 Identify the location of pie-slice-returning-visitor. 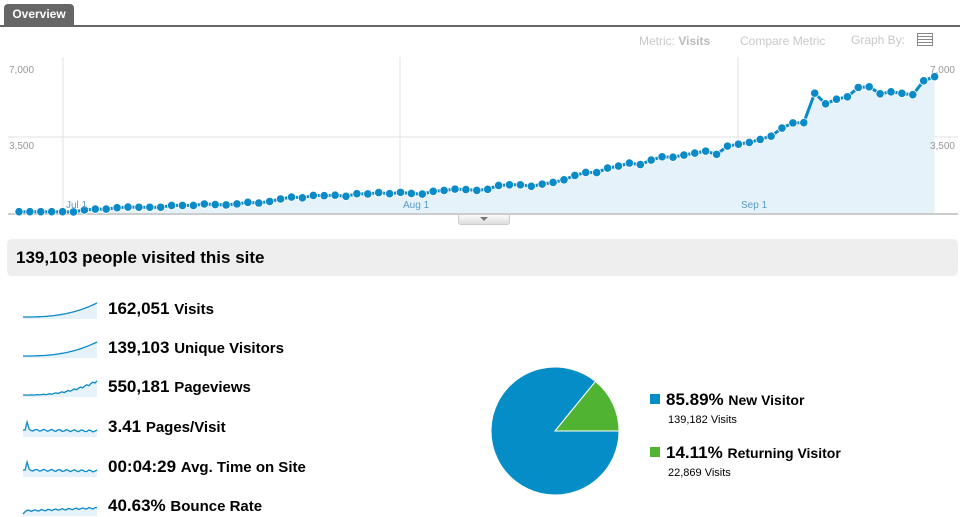
(586, 406).